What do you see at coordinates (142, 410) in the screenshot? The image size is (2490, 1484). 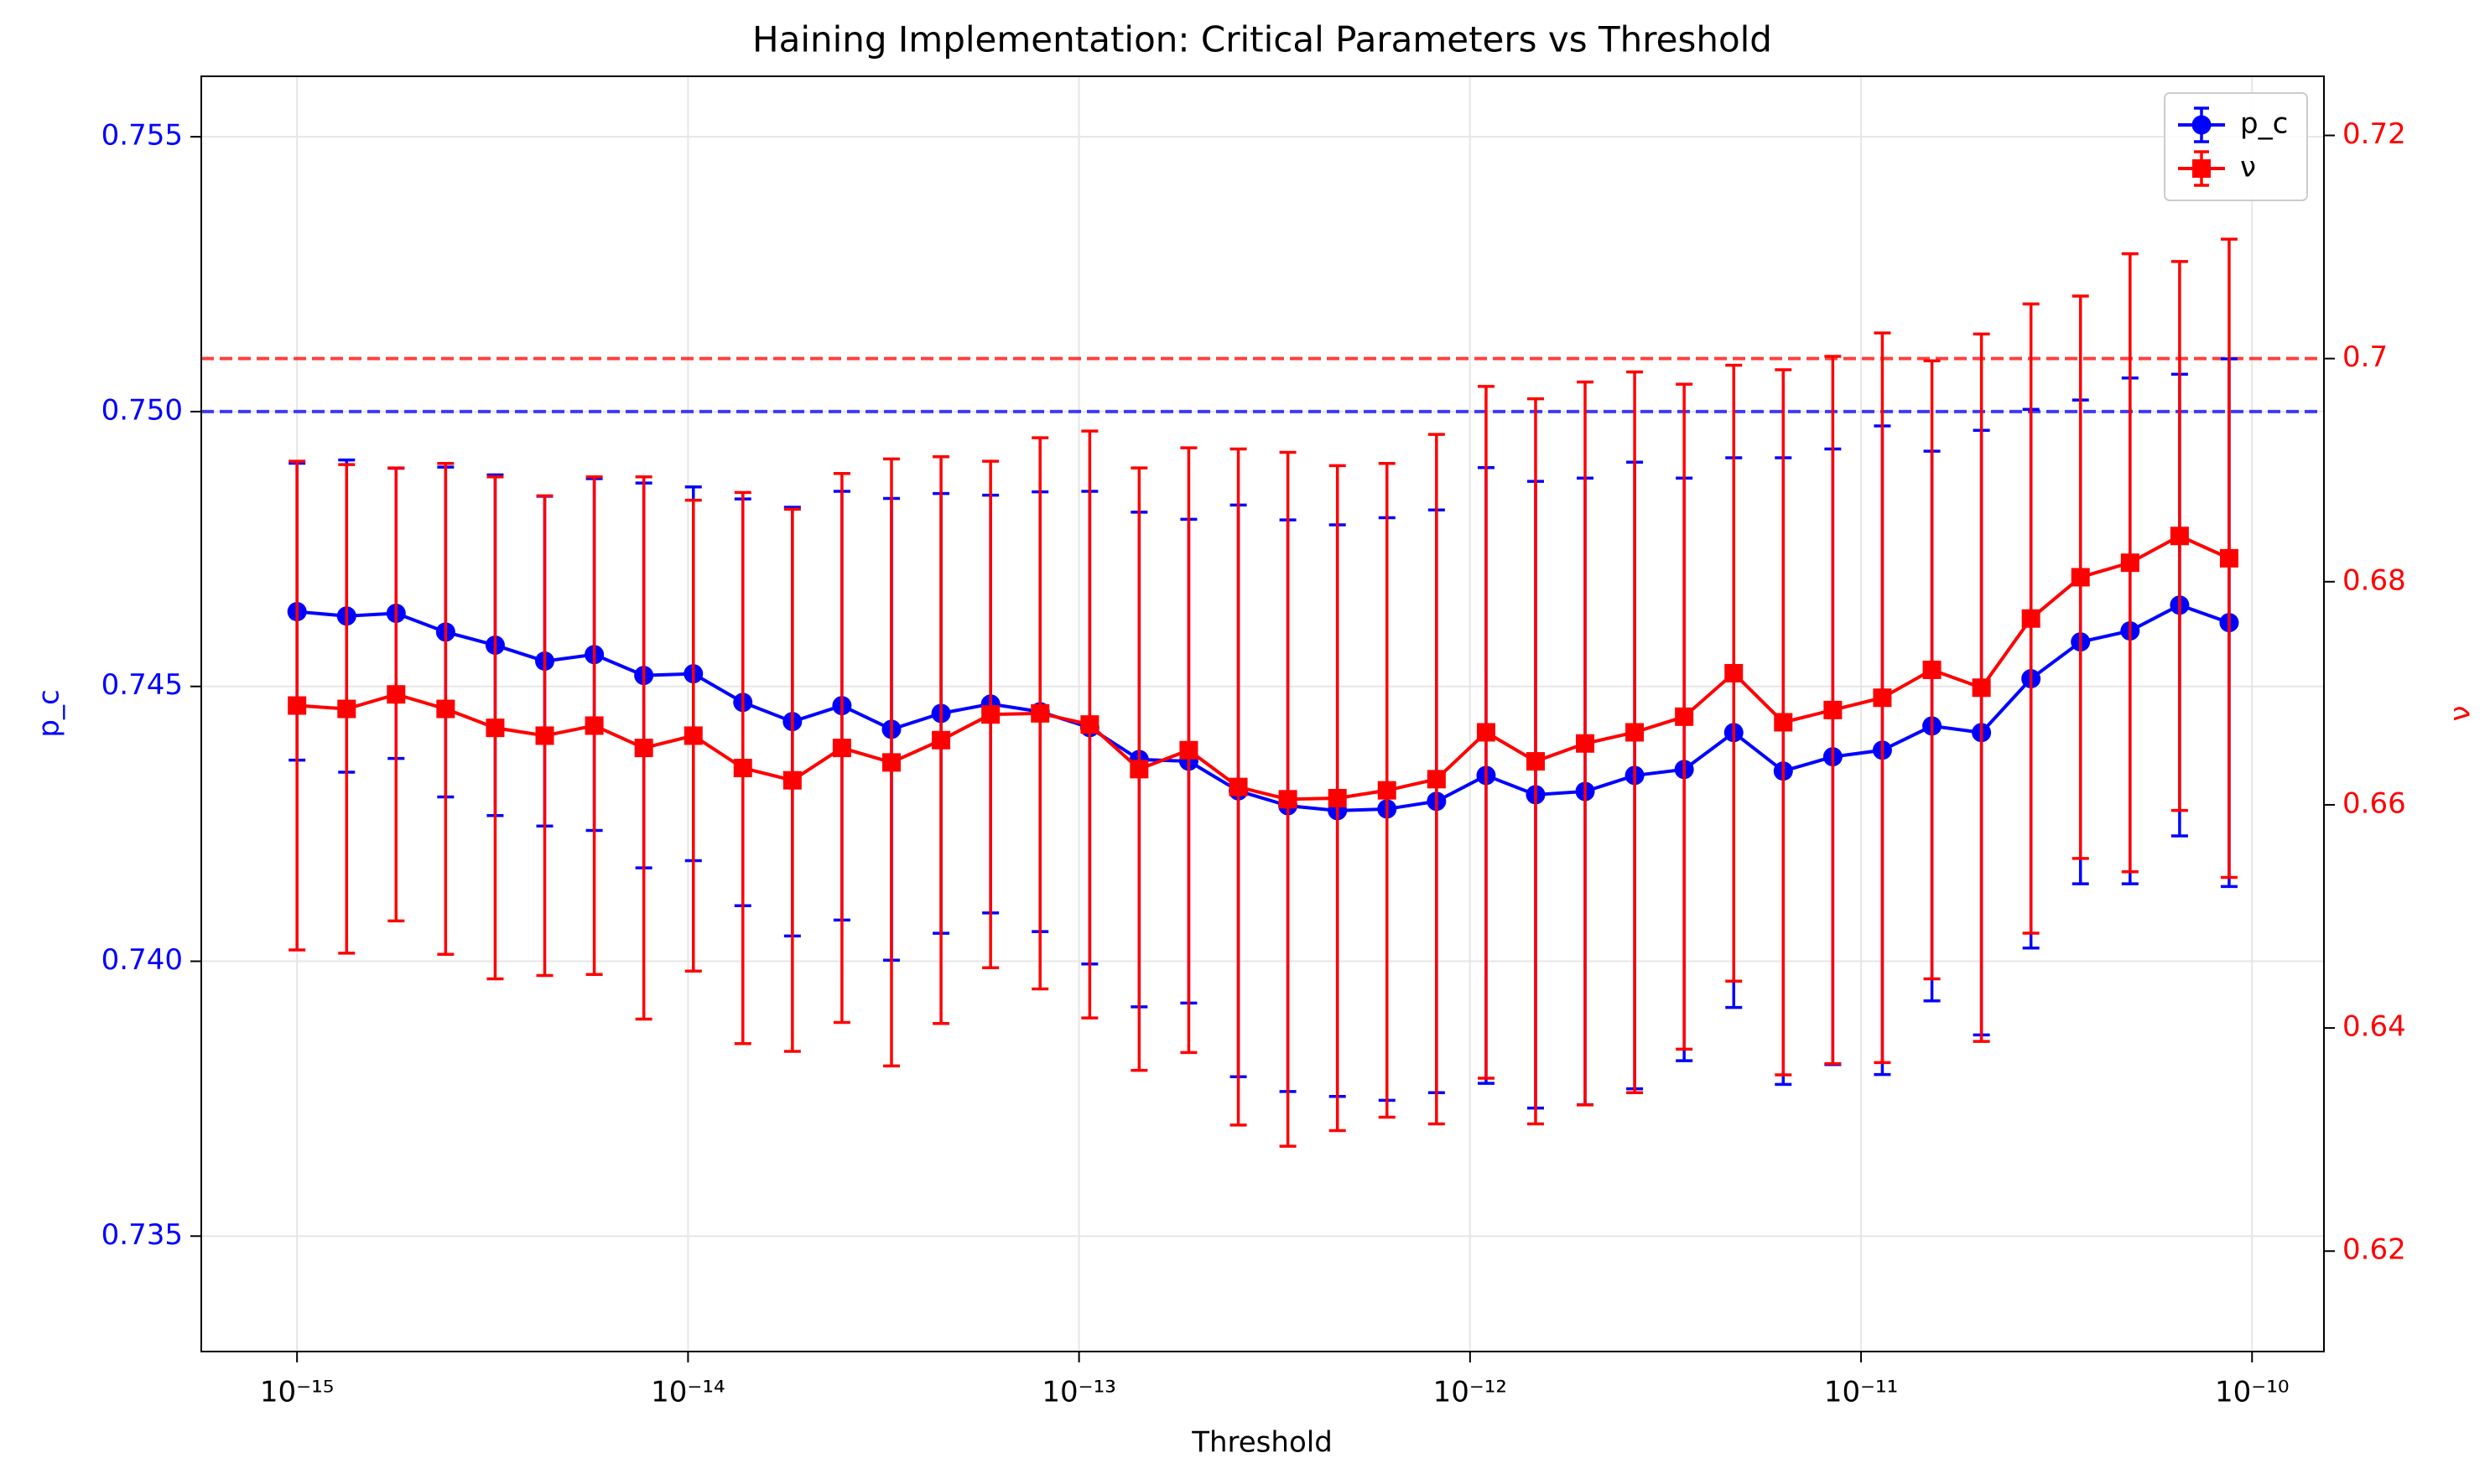 I see `y-tick-label: 0.750` at bounding box center [142, 410].